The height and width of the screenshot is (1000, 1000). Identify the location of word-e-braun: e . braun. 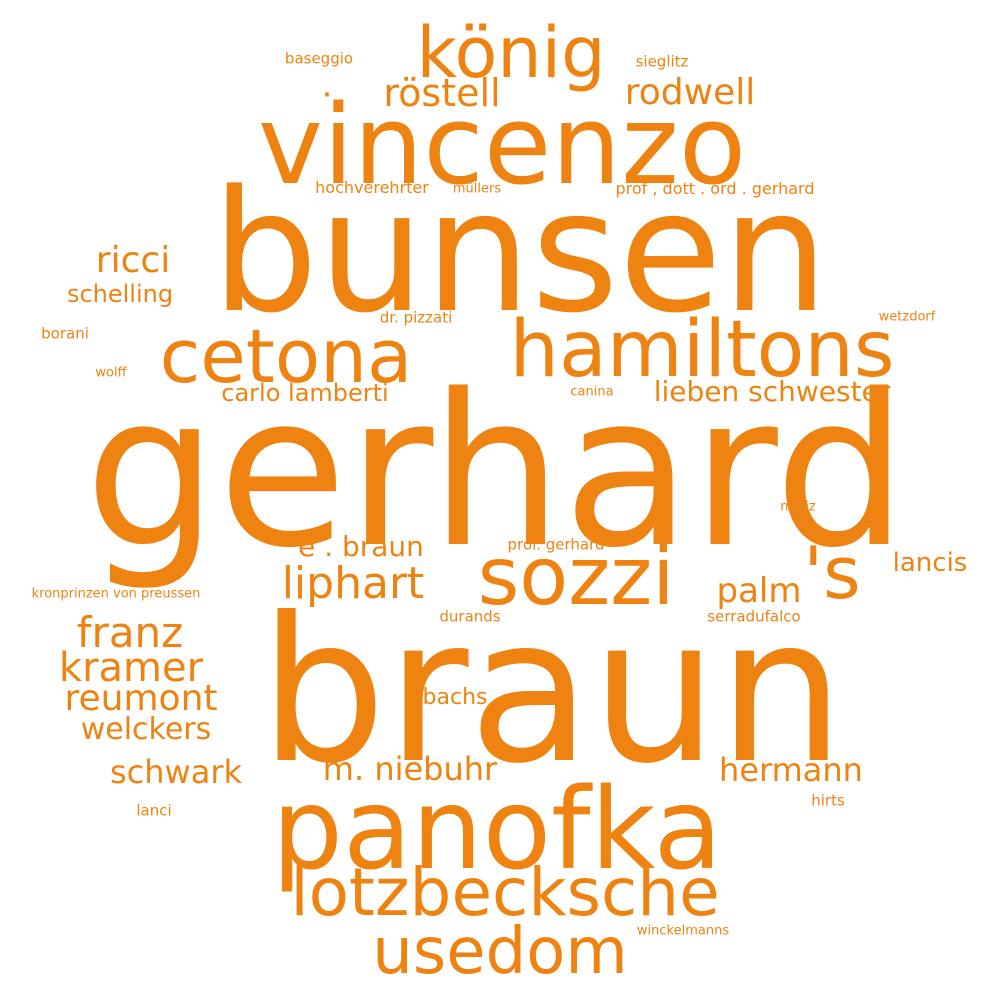
(361, 546).